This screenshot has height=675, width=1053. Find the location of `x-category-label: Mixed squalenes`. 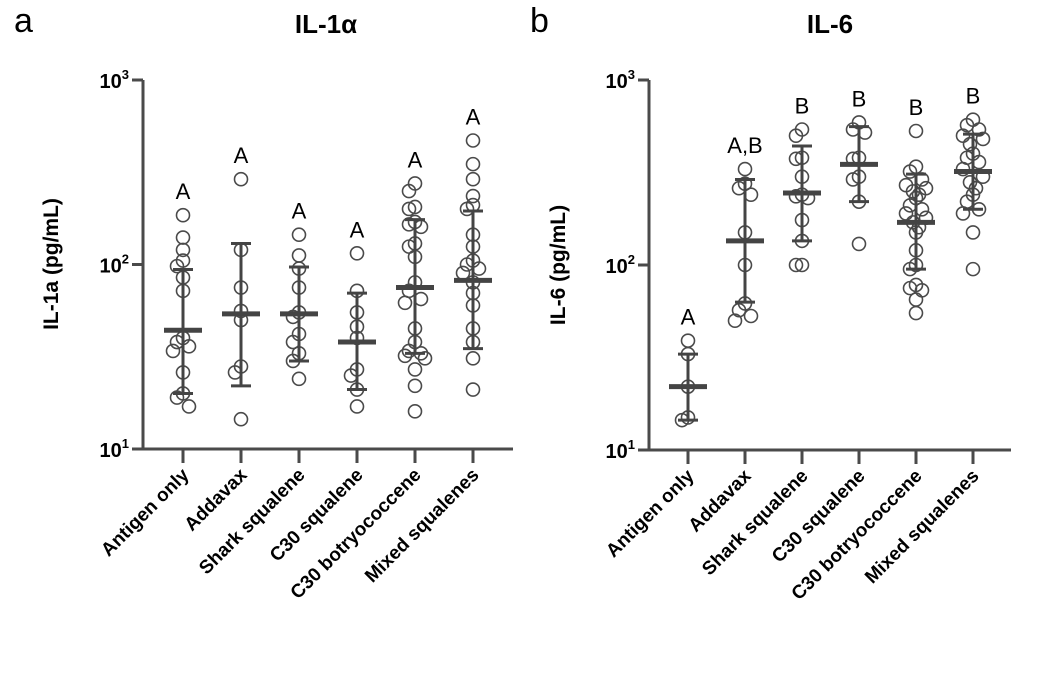

x-category-label: Mixed squalenes is located at coordinates (422, 526).